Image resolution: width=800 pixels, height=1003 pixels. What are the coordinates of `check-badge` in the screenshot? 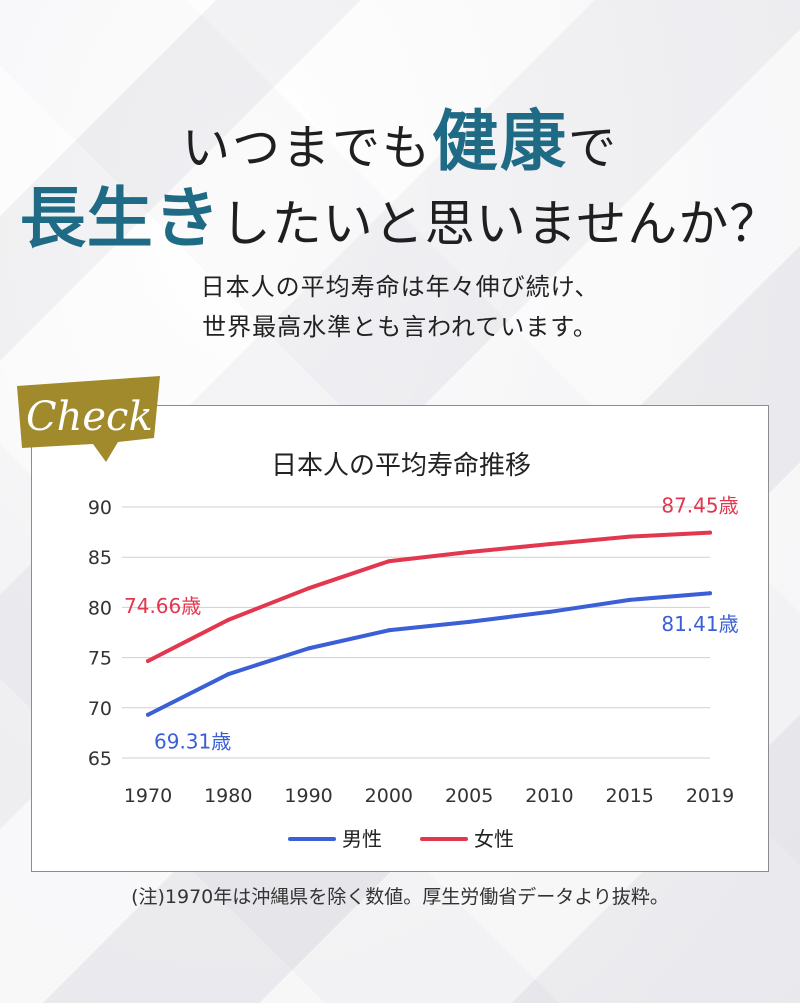 It's located at (88, 419).